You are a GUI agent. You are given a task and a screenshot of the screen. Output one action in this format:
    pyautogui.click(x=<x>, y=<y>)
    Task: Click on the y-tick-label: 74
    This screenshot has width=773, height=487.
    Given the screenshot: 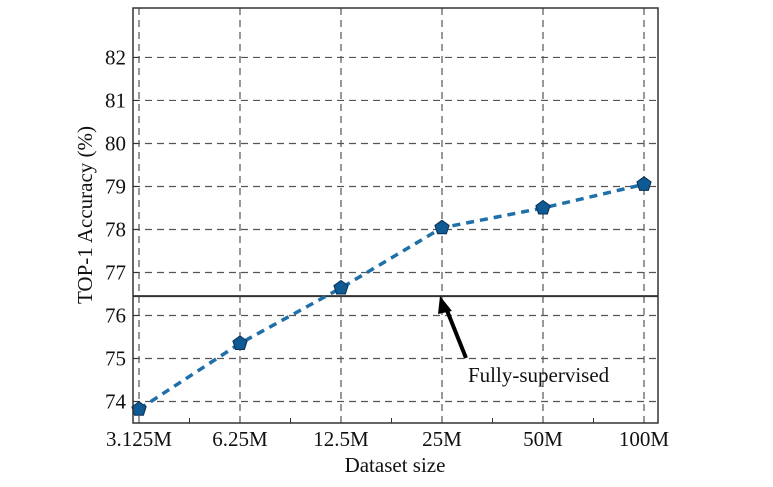 What is the action you would take?
    pyautogui.click(x=116, y=401)
    